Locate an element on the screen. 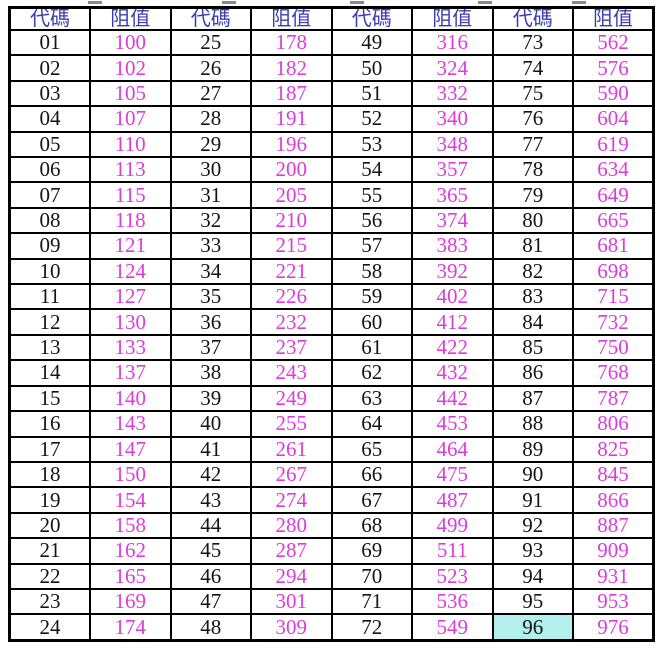 This screenshot has height=649, width=663. value-cell-619: 619 is located at coordinates (613, 144).